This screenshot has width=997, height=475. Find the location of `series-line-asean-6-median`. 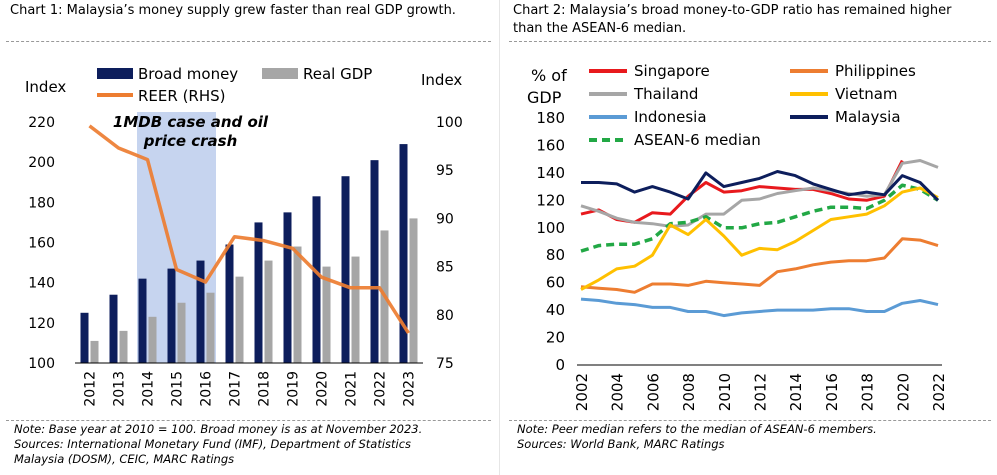

series-line-asean-6-median is located at coordinates (759, 218).